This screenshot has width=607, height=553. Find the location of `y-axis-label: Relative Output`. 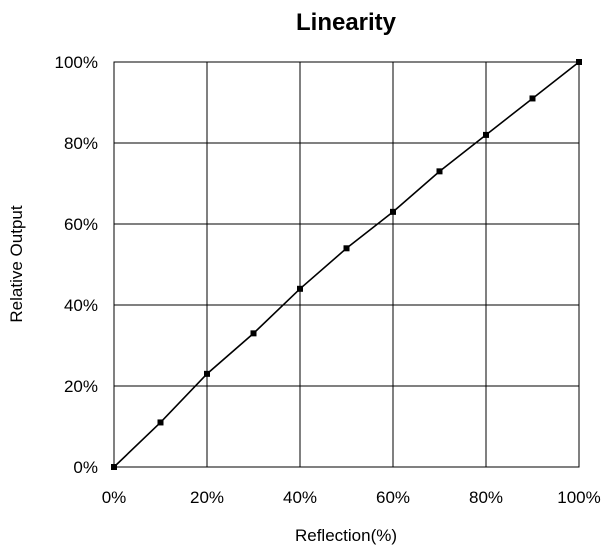

y-axis-label: Relative Output is located at coordinates (16, 263).